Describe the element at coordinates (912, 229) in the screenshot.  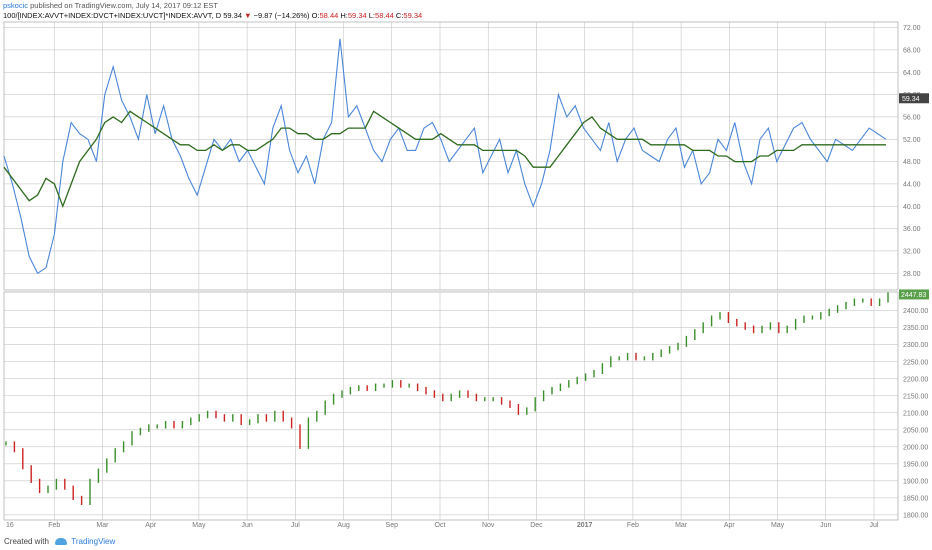
I see `top-y-tick-label: 36.00` at that location.